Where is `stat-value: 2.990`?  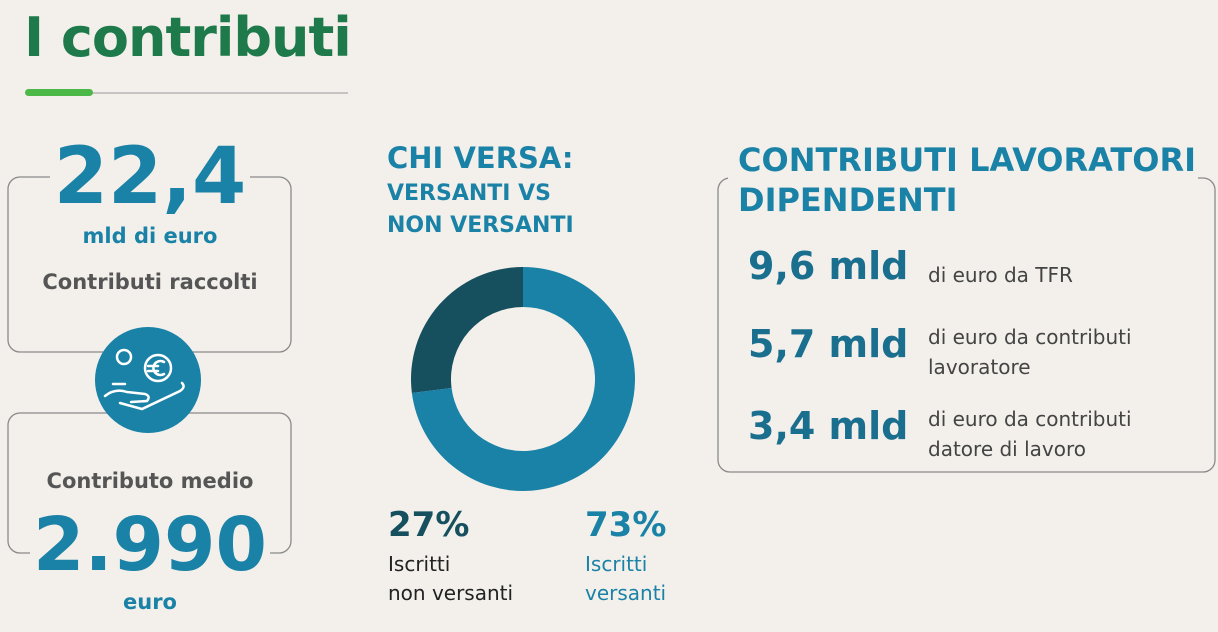 stat-value: 2.990 is located at coordinates (150, 545).